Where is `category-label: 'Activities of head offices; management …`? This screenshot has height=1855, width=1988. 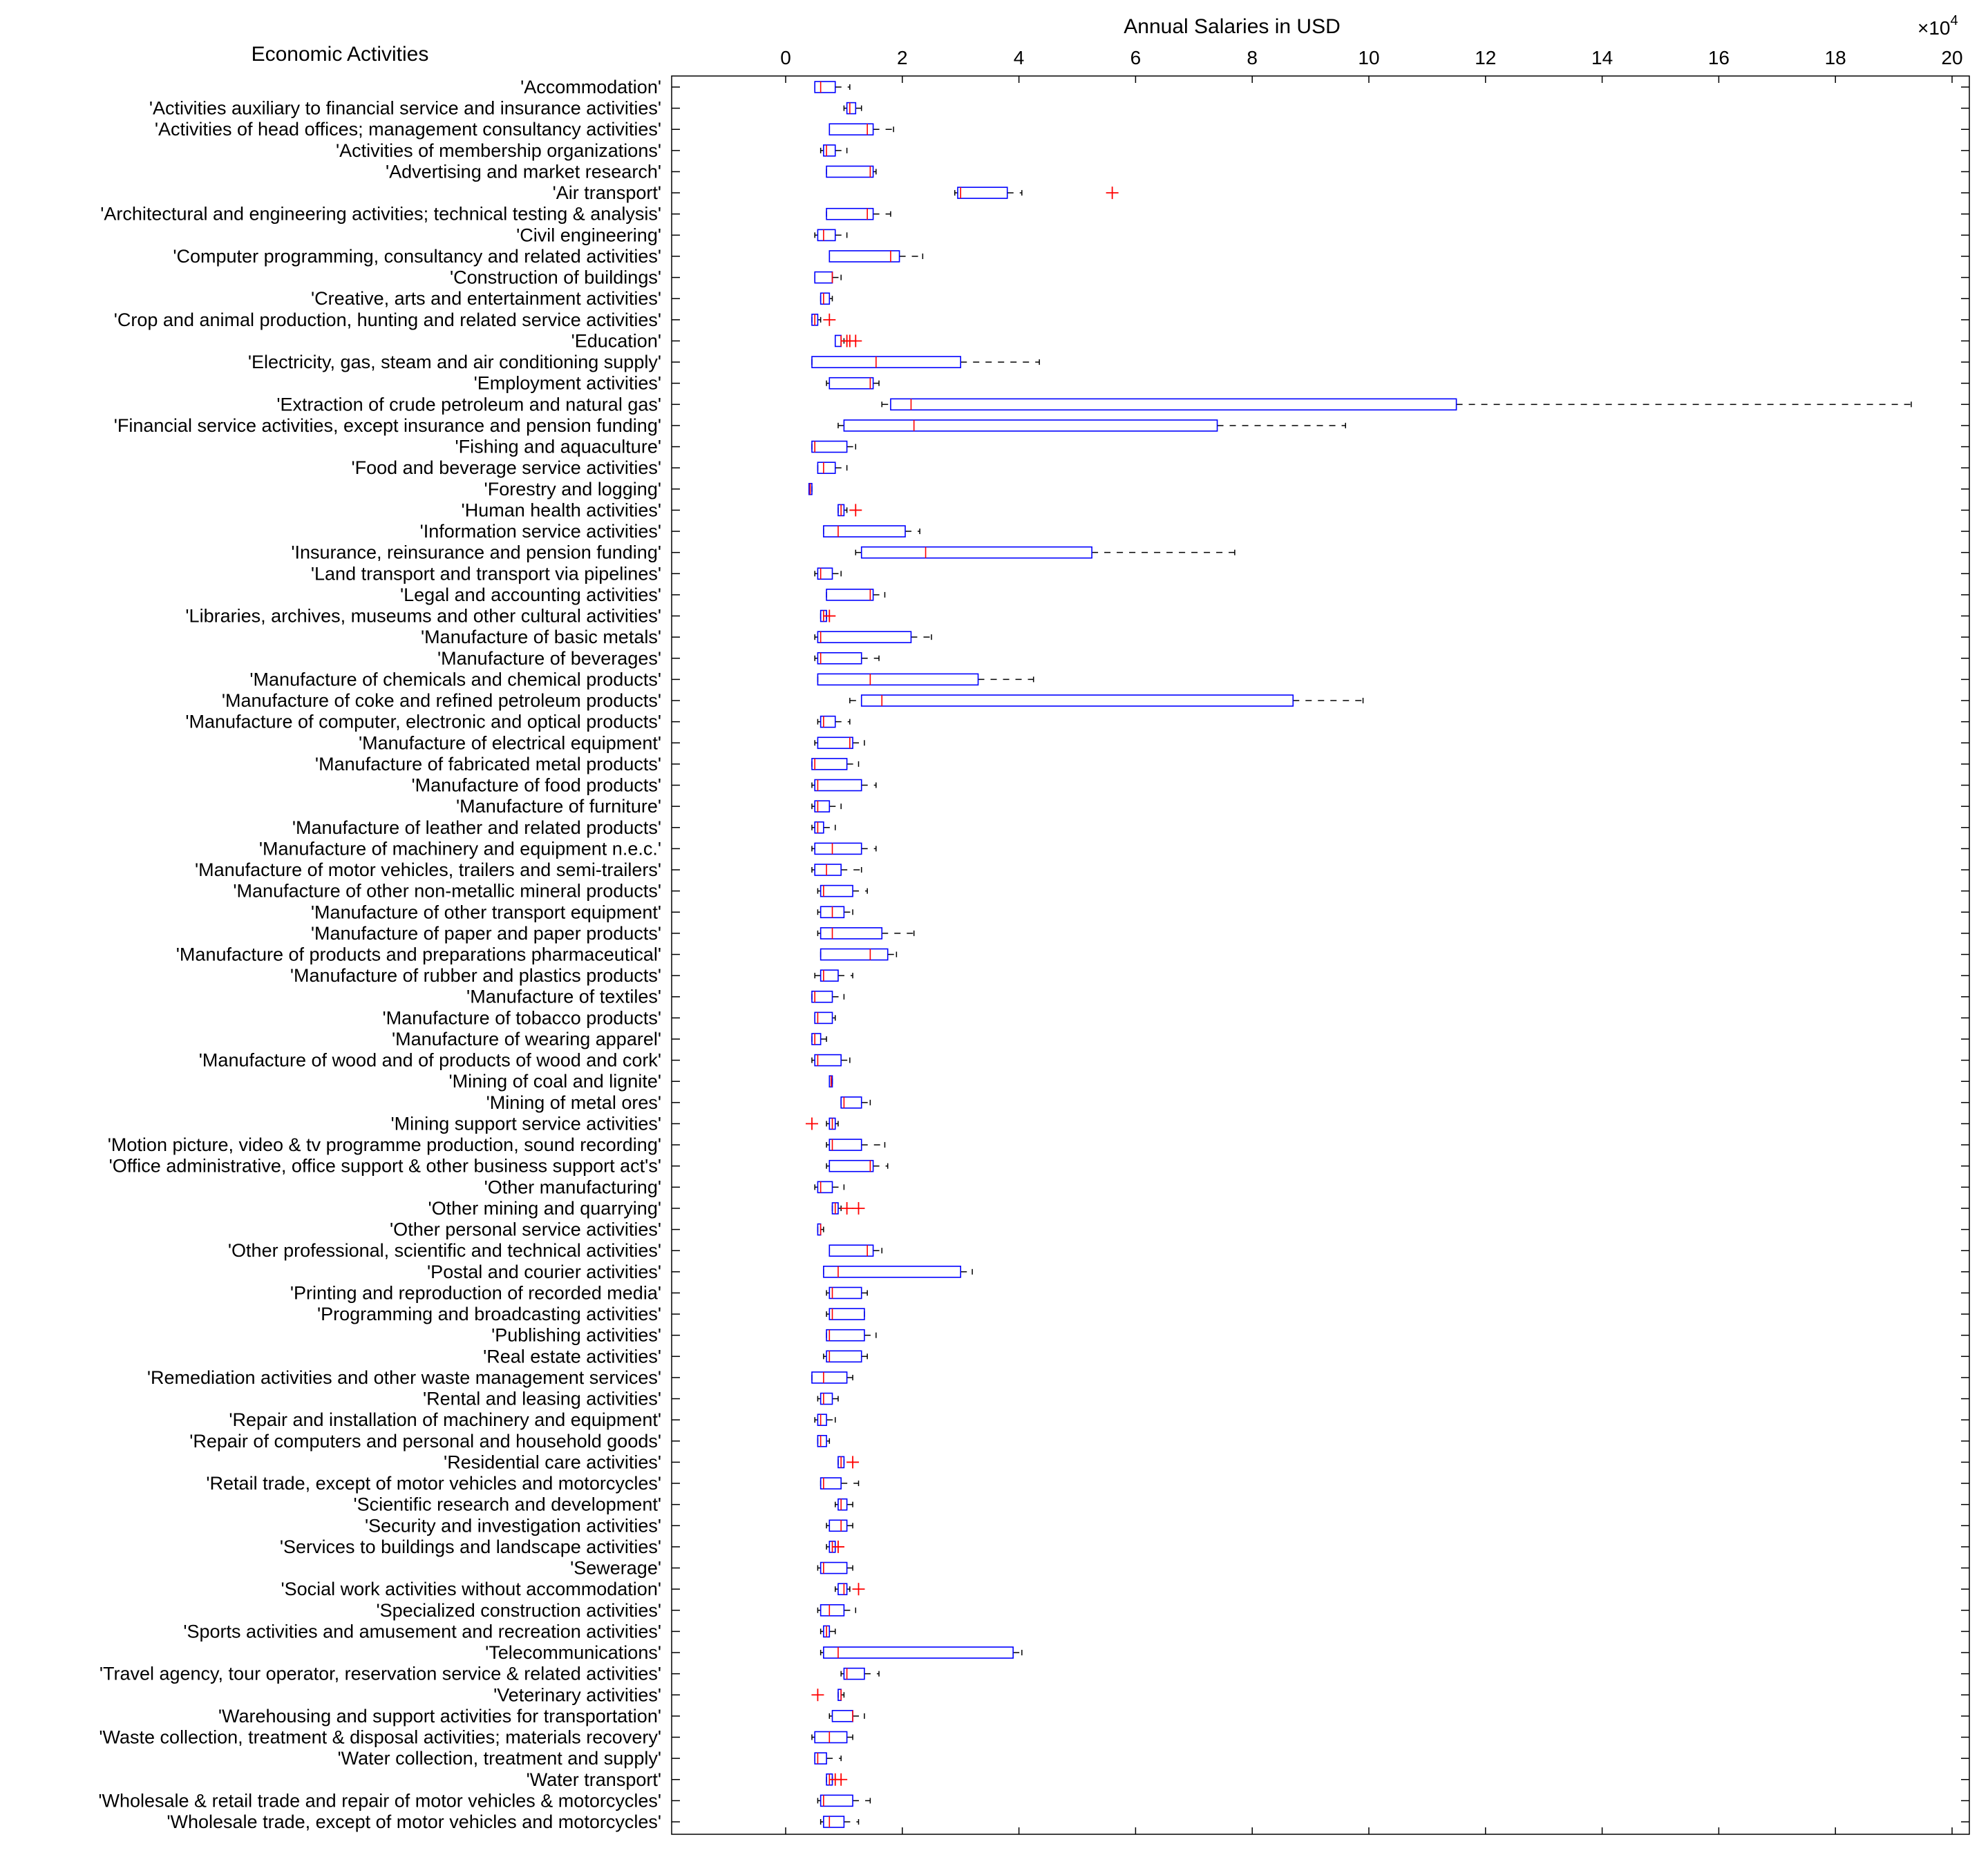
category-label: 'Activities of head offices; management … is located at coordinates (408, 129).